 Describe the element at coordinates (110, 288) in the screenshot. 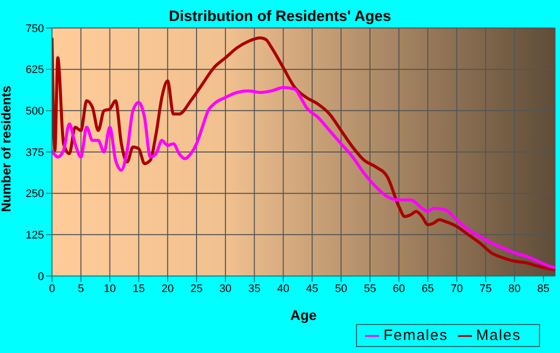

I see `x-tick-label: 10` at that location.